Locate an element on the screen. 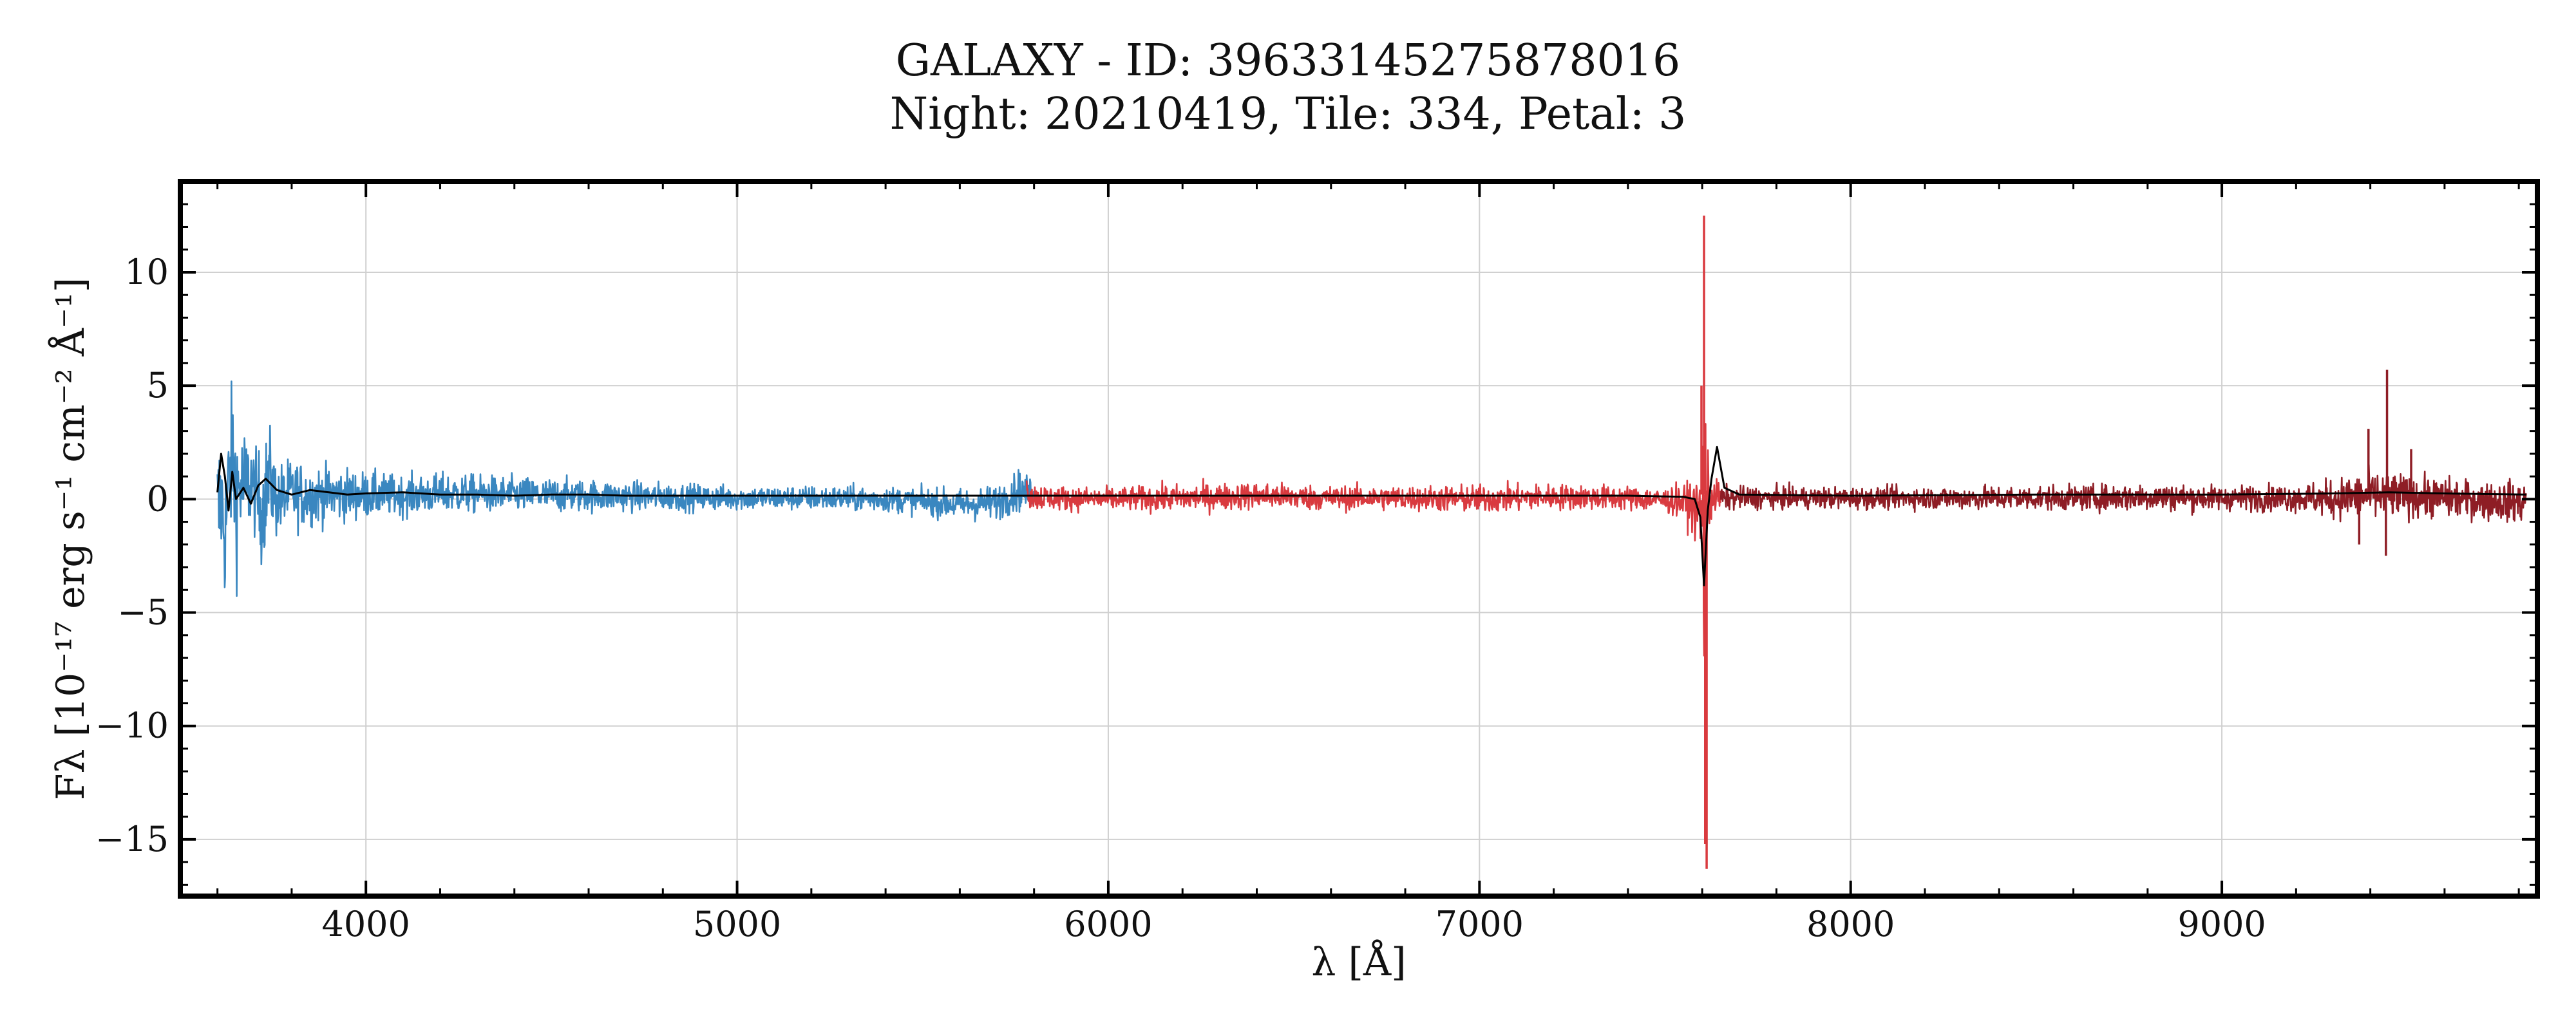 The width and height of the screenshot is (2576, 1030). x-axis-label: λ [Å] is located at coordinates (1358, 962).